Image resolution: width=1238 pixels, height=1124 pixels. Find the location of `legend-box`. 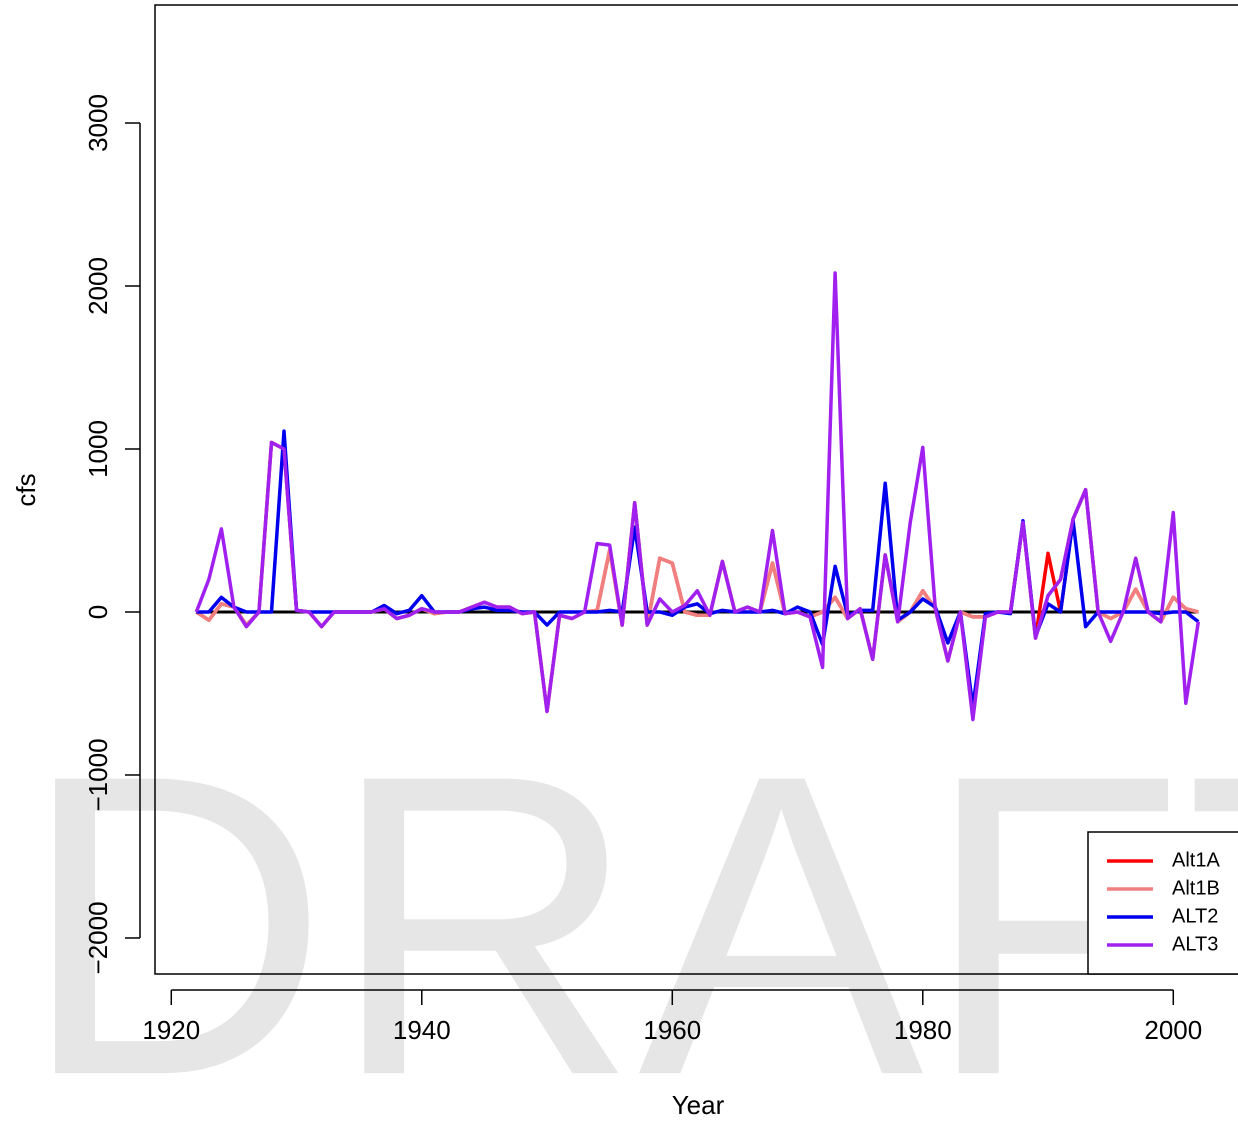

legend-box is located at coordinates (1162, 903).